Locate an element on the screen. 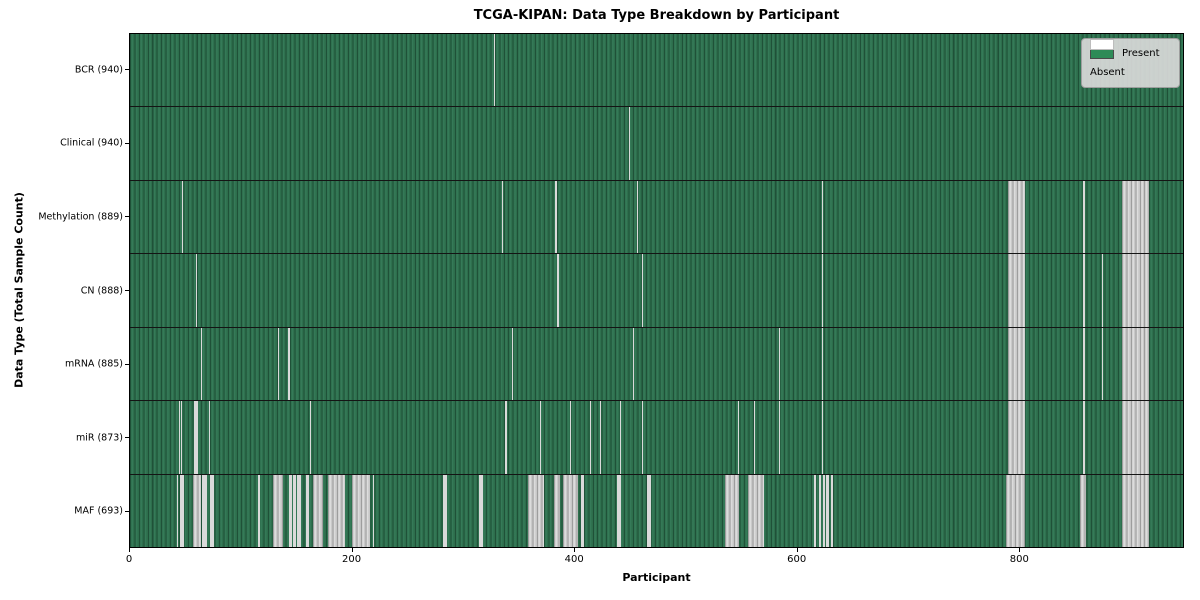  row-miR is located at coordinates (656, 438).